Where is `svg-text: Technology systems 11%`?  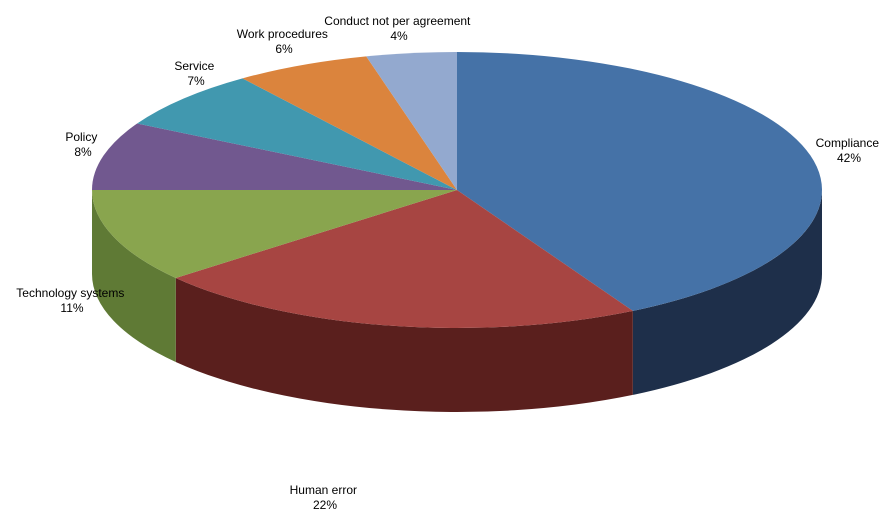 svg-text: Technology systems 11% is located at coordinates (71, 300).